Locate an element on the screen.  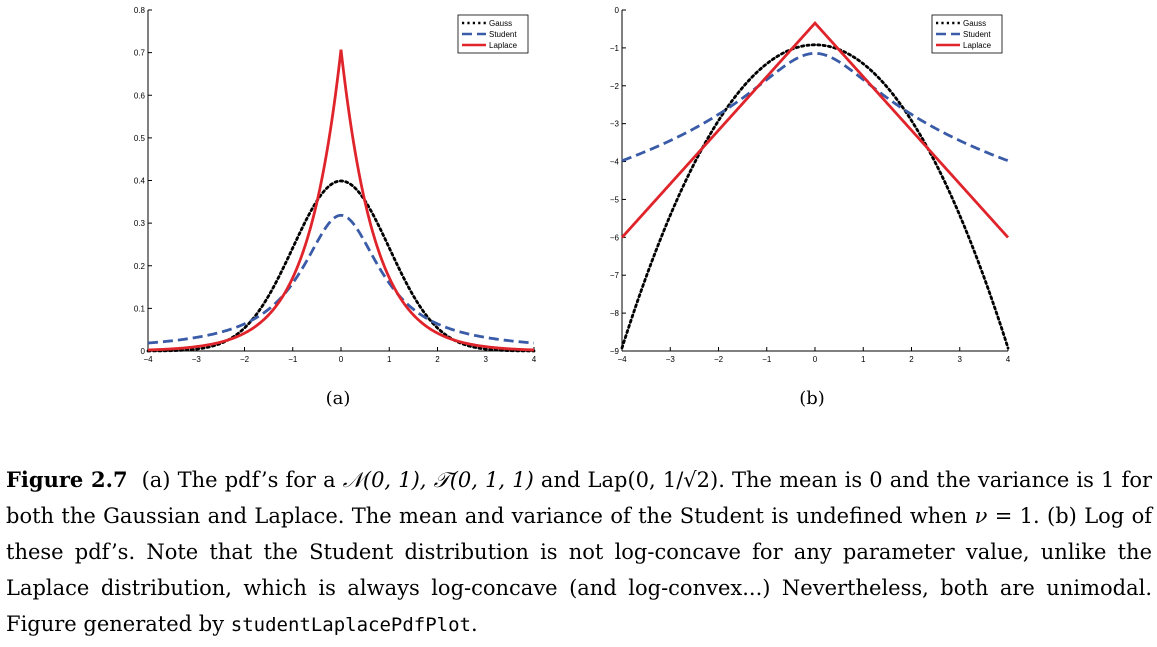
series-line-laplace is located at coordinates (815, 130).